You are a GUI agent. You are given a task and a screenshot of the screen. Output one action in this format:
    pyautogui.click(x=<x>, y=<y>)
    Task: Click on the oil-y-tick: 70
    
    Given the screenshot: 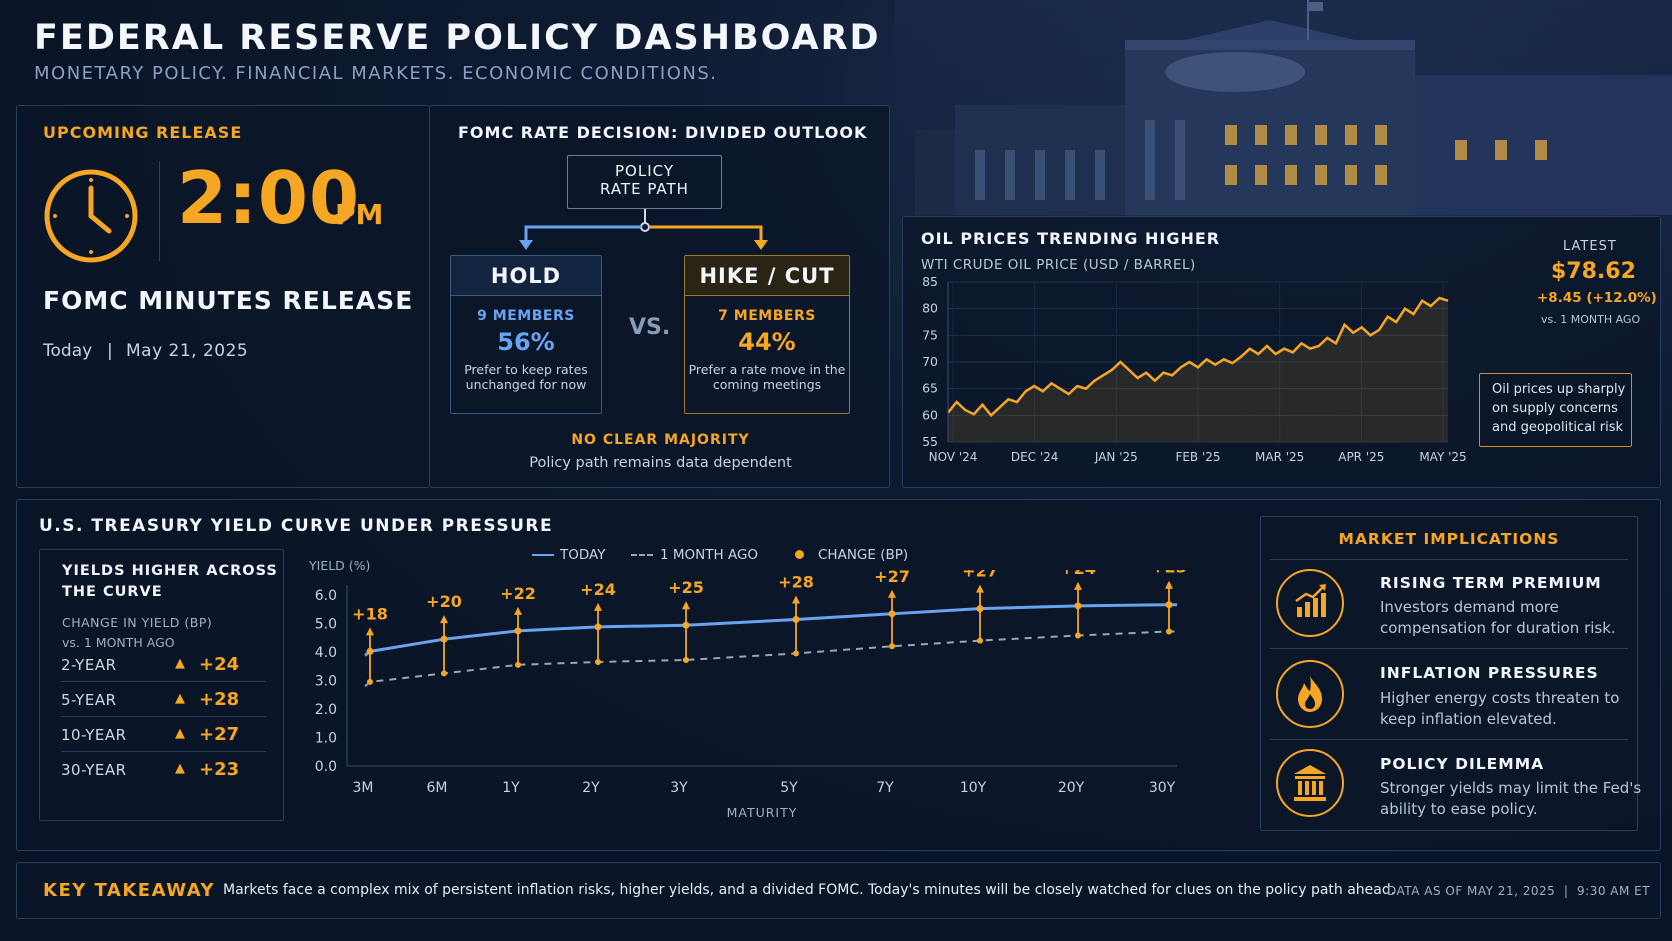 What is the action you would take?
    pyautogui.click(x=930, y=361)
    